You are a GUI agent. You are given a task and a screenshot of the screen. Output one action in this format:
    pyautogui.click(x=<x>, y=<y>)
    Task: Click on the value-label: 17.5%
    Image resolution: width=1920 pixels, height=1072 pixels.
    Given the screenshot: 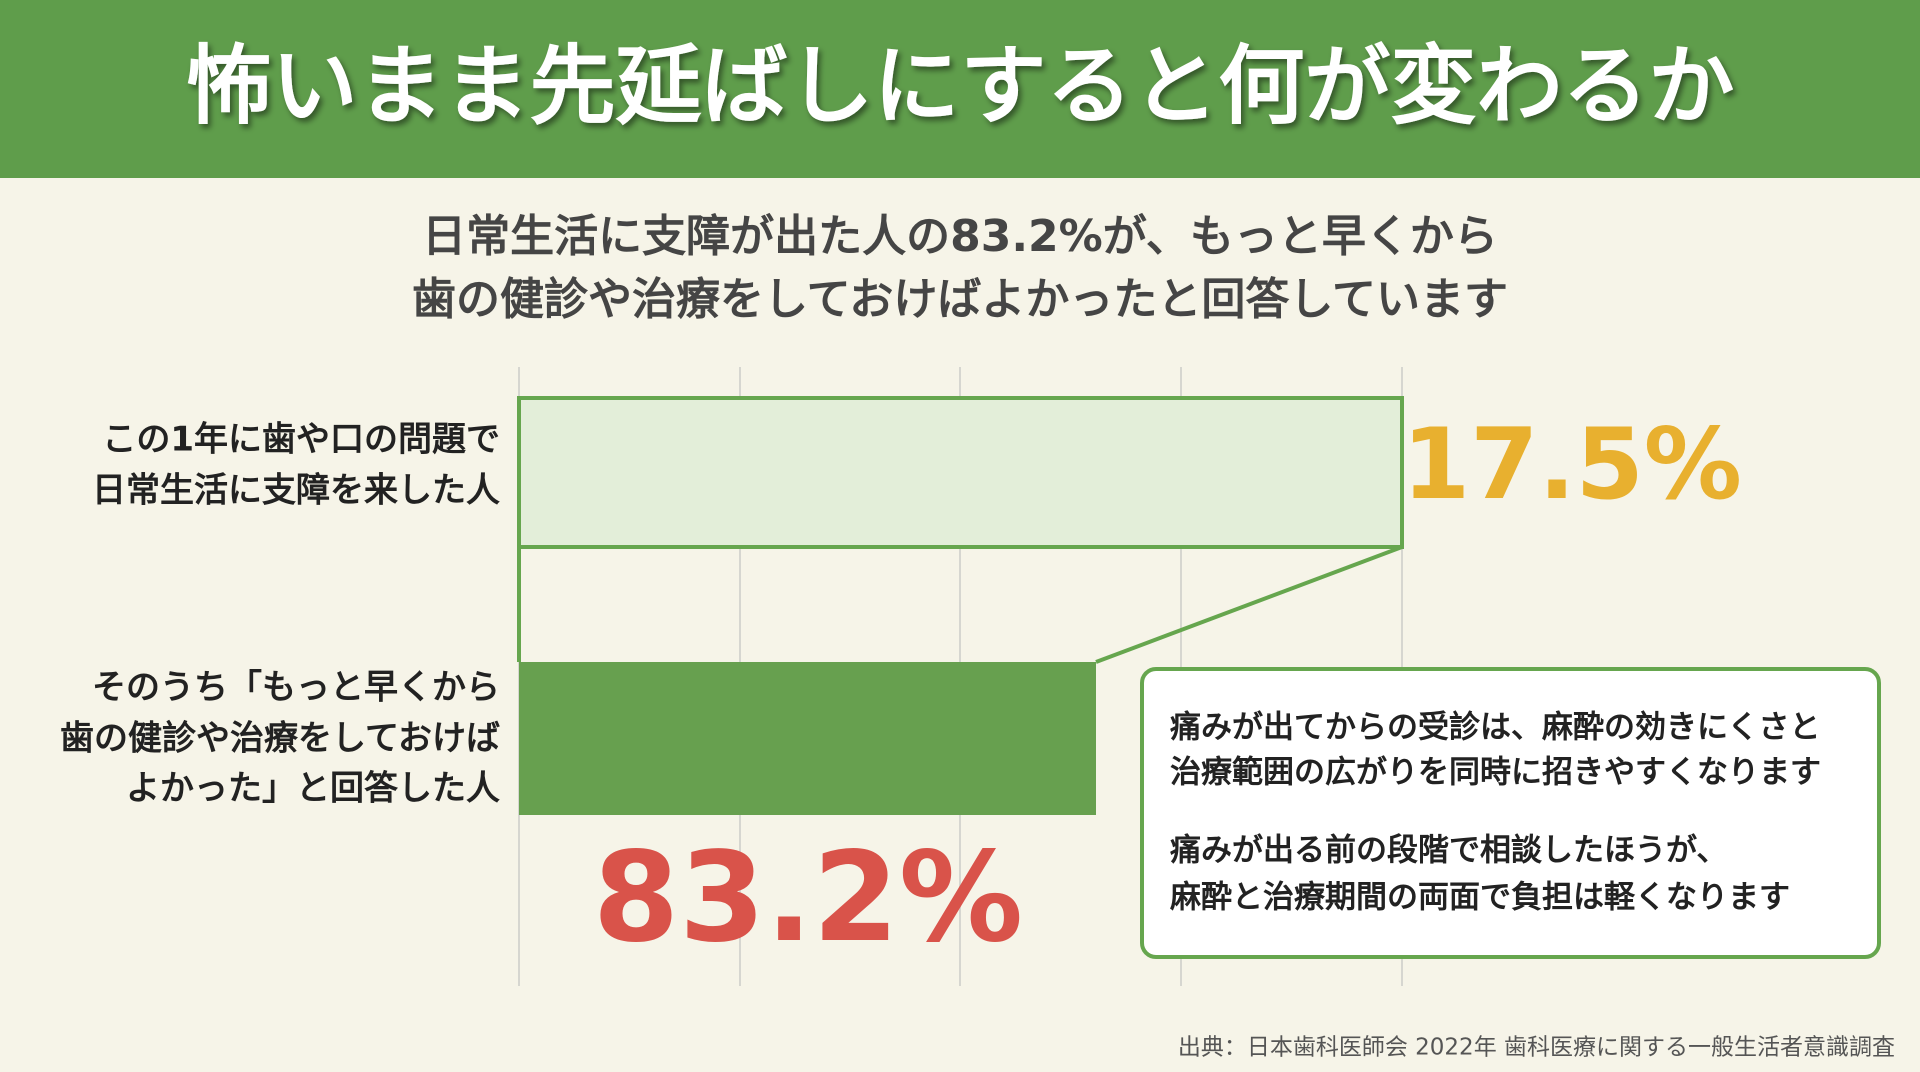 What is the action you would take?
    pyautogui.click(x=1572, y=465)
    